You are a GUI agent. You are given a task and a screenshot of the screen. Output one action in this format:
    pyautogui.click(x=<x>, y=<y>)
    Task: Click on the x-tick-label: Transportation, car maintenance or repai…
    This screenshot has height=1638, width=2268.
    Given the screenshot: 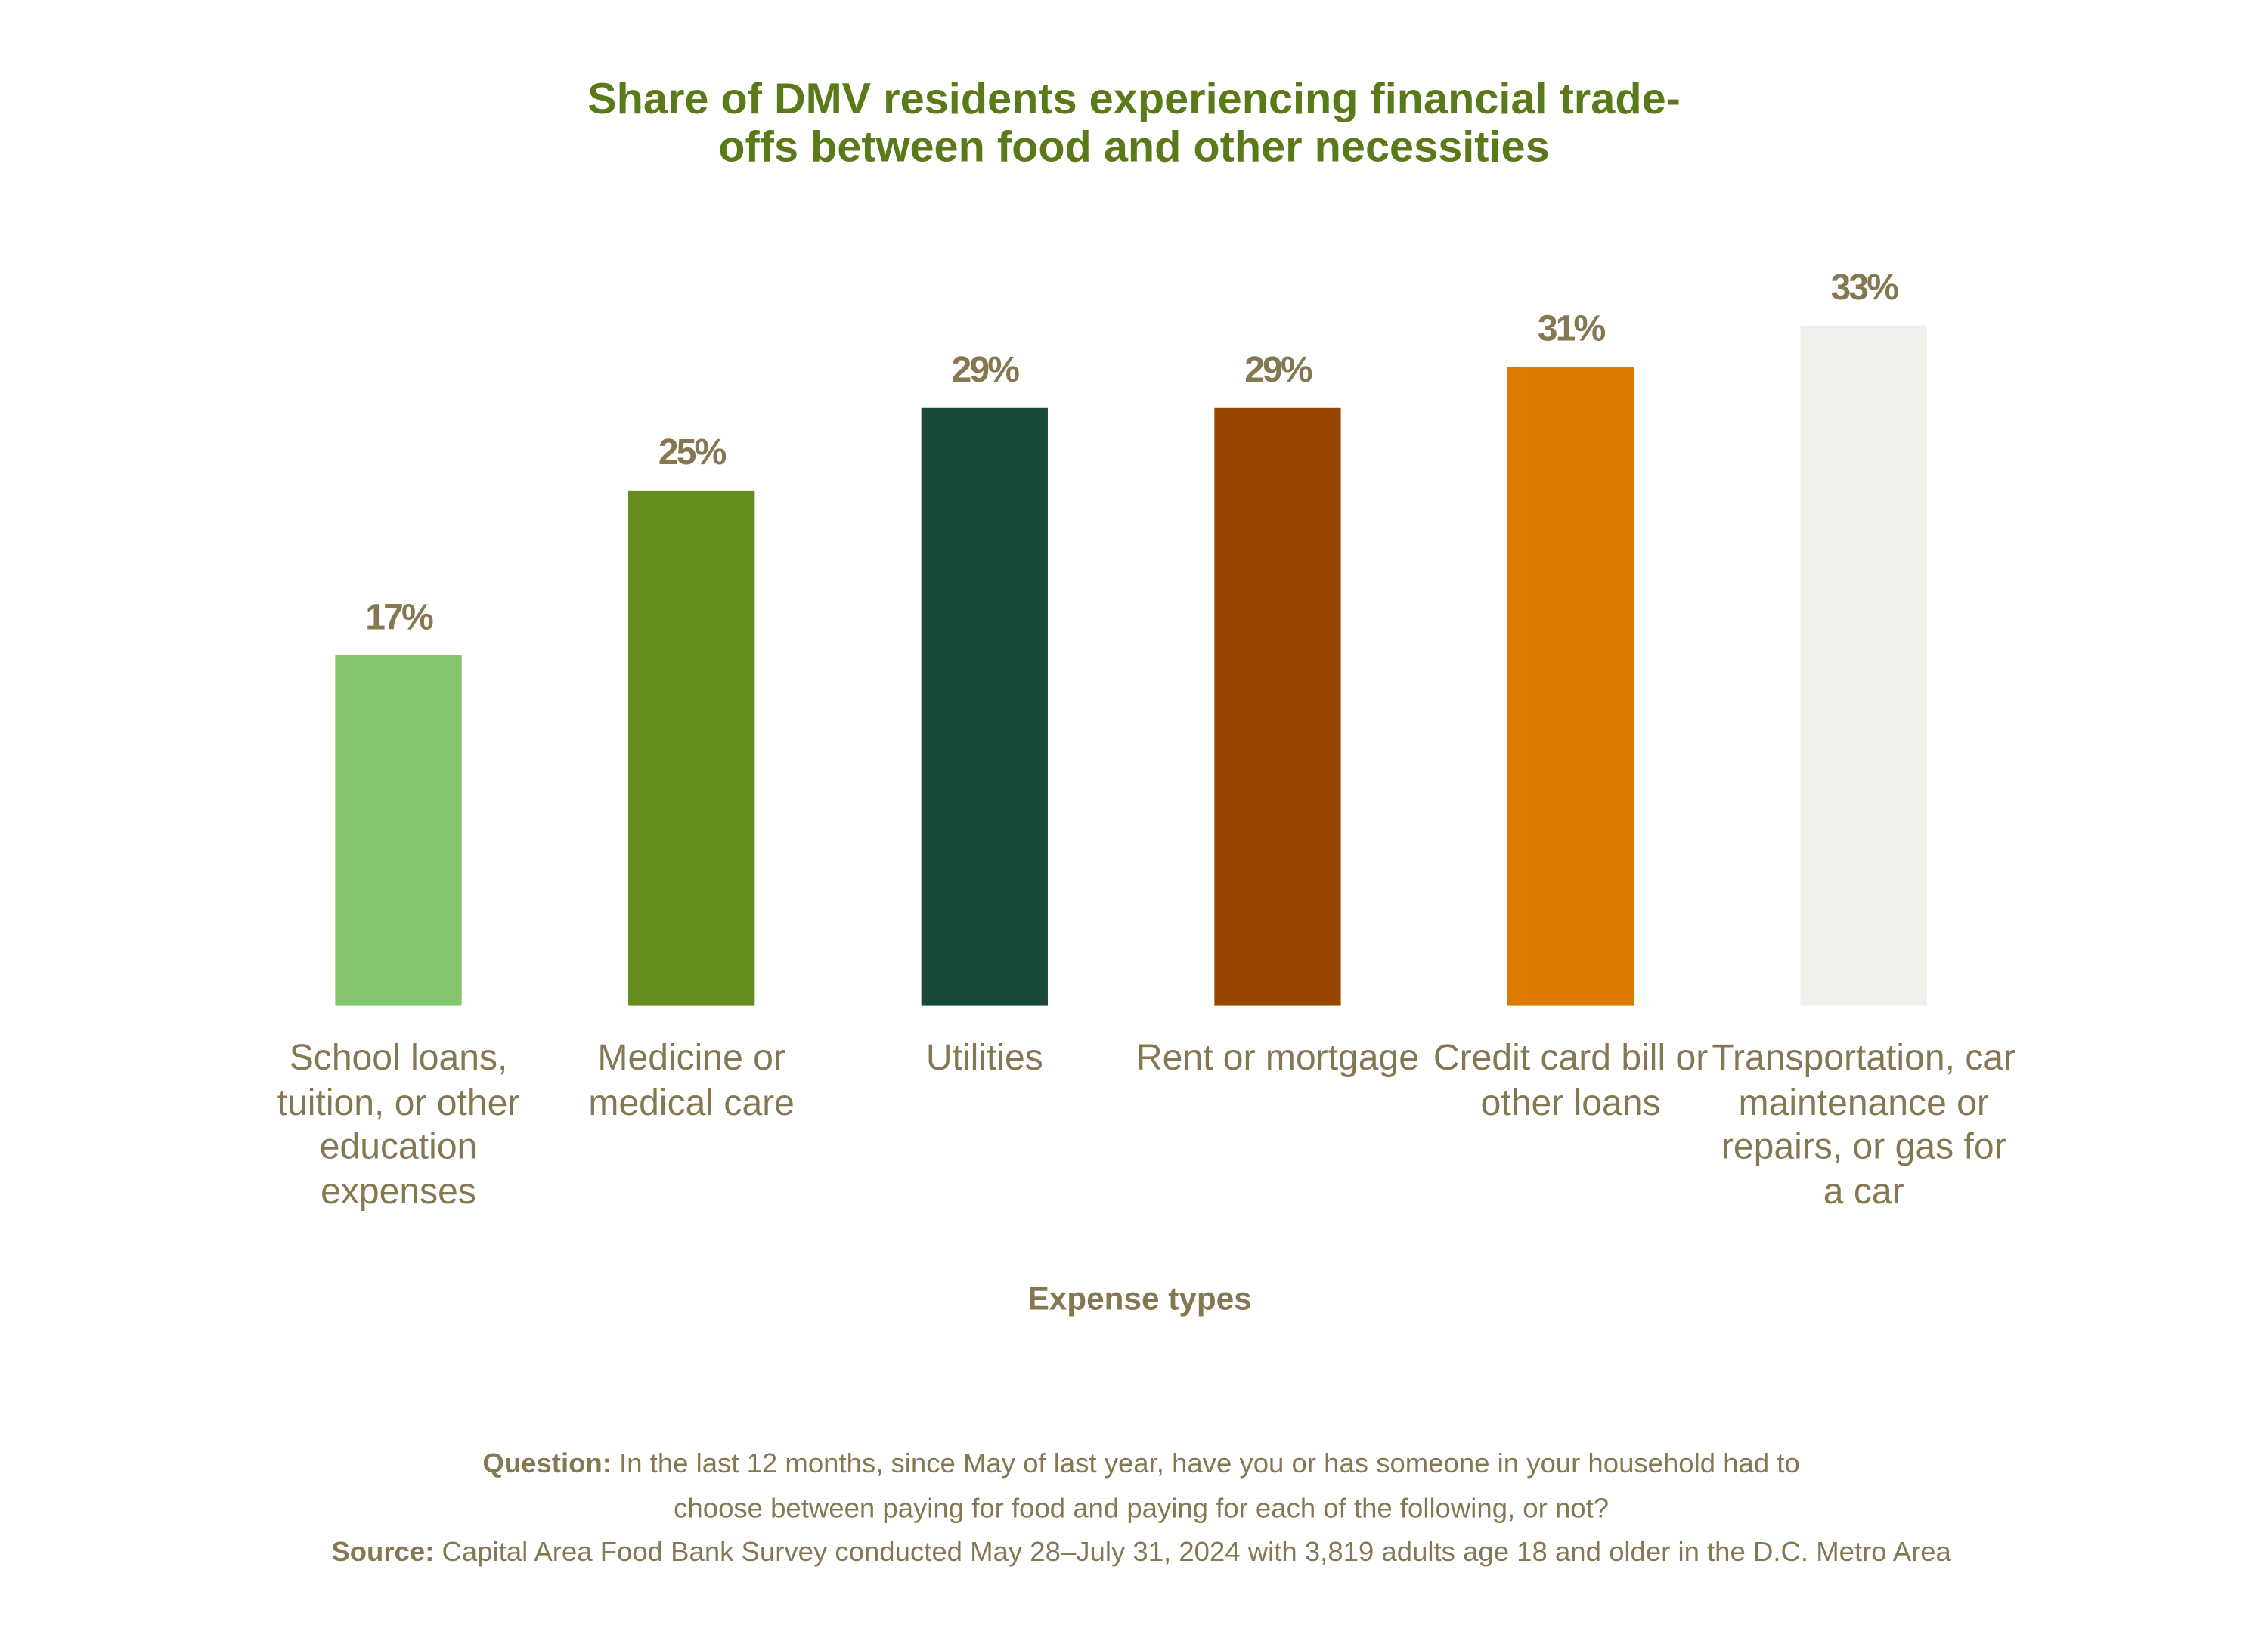 What is the action you would take?
    pyautogui.click(x=1864, y=1124)
    